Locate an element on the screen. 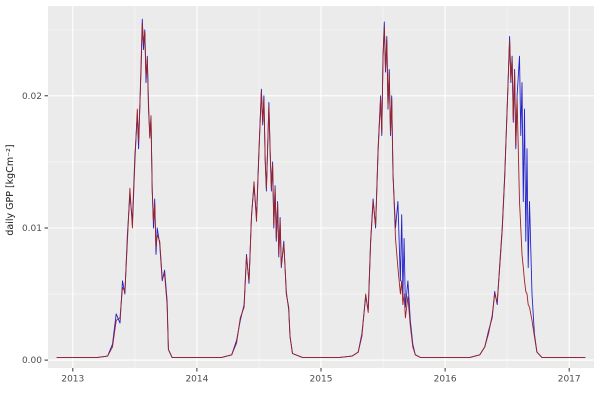 The height and width of the screenshot is (400, 600). x-tick-label: 2015 is located at coordinates (321, 380).